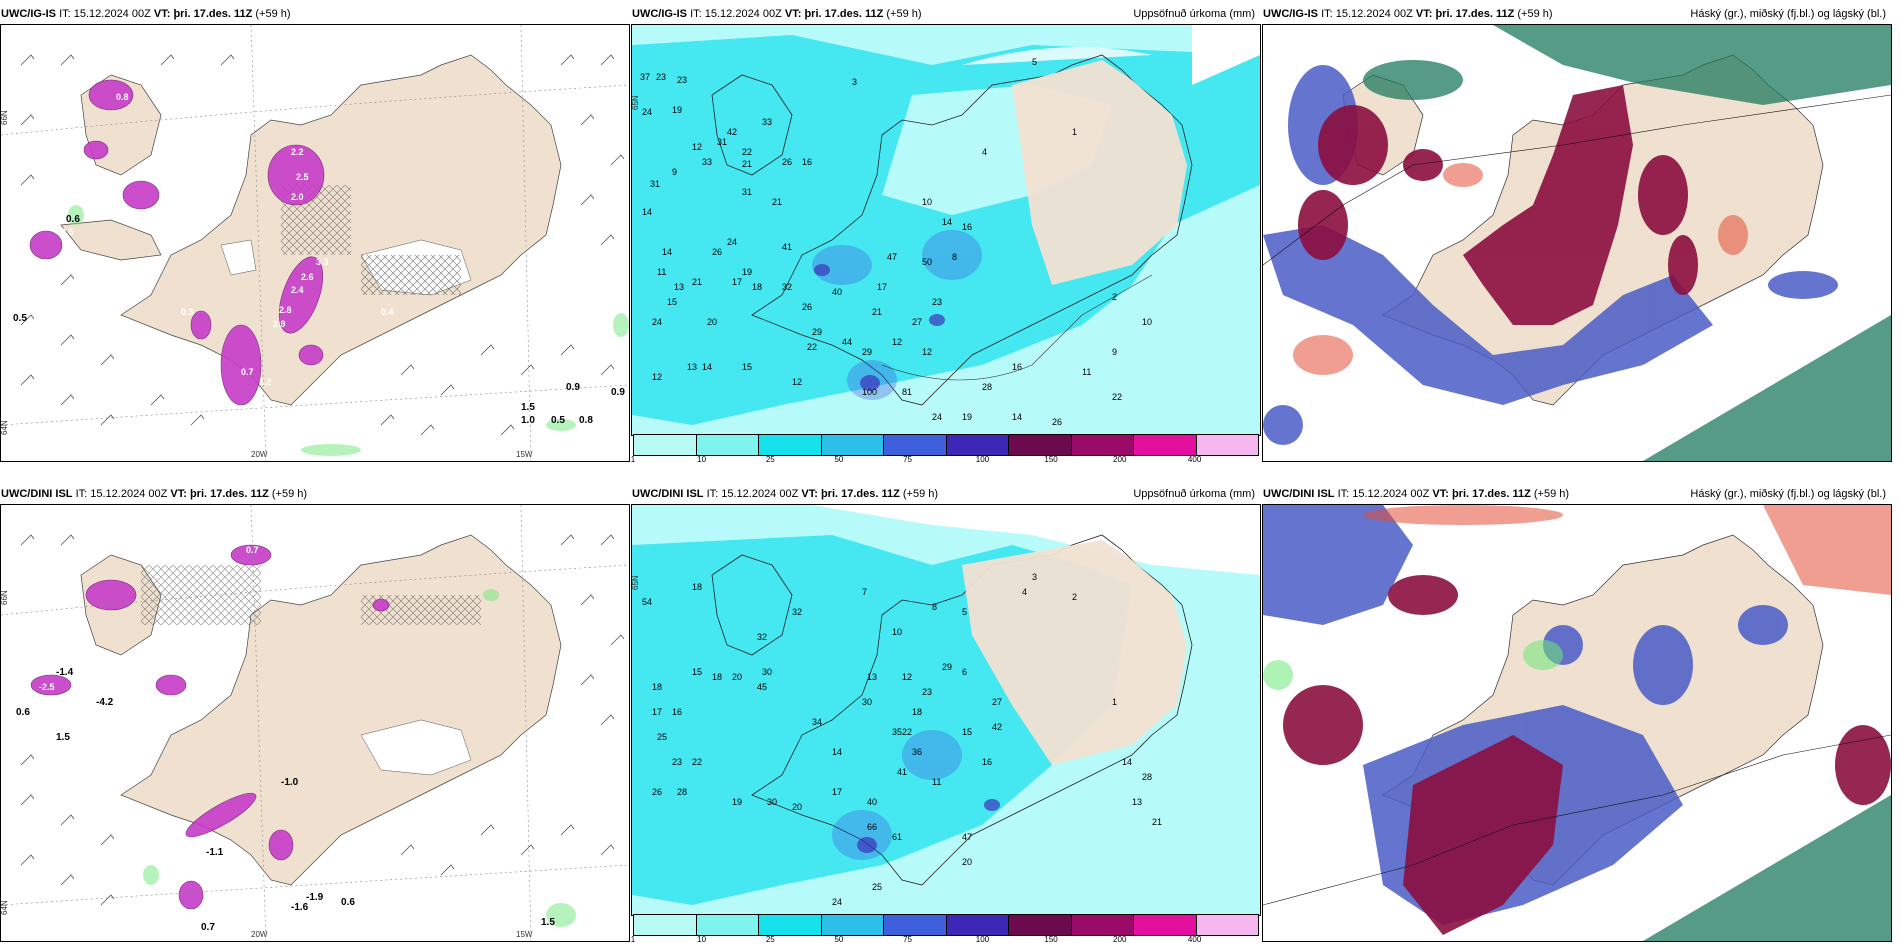 This screenshot has width=1900, height=950. I want to click on svg-text: 0.7, so click(252, 550).